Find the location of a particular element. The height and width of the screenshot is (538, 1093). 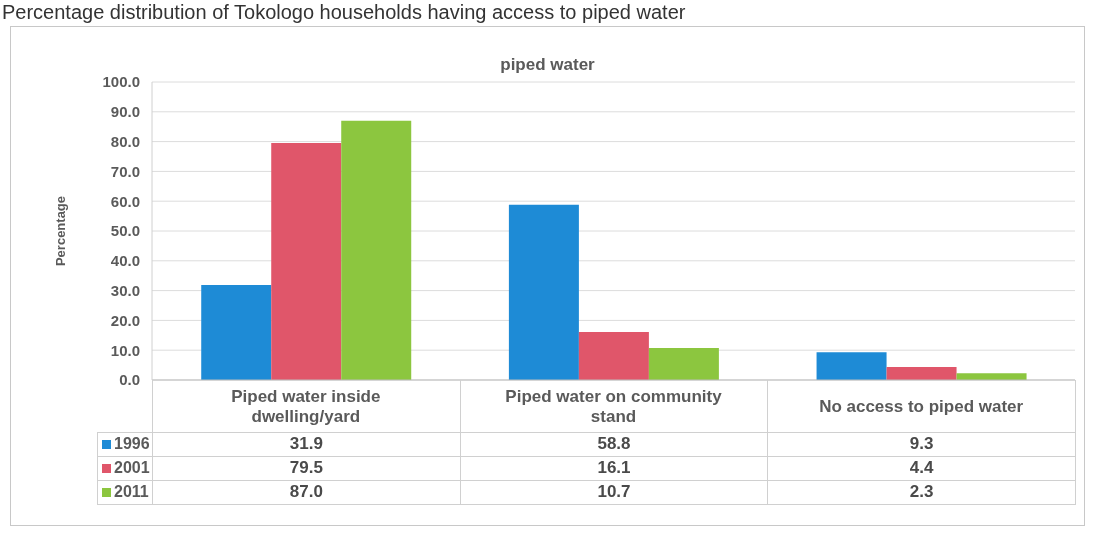

data-label: 16.1 is located at coordinates (614, 468).